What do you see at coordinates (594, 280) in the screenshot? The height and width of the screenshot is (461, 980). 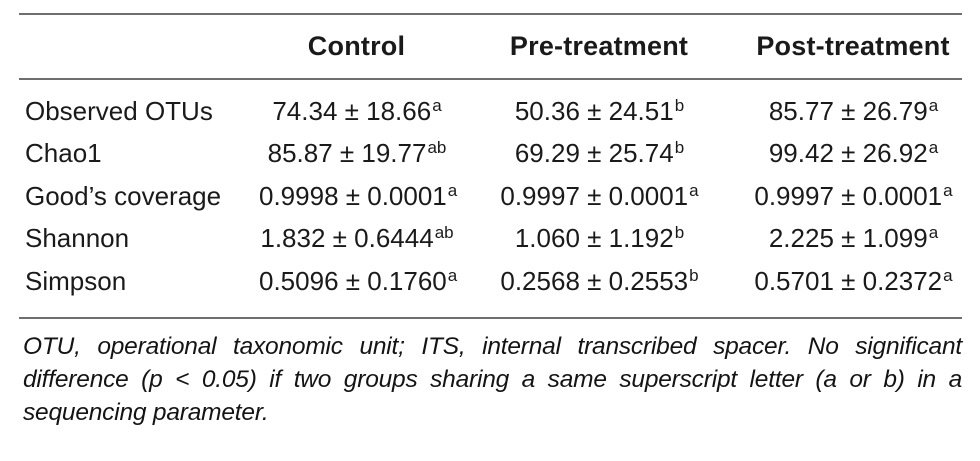 I see `cell-value: 0.2568 ± 0.2553` at bounding box center [594, 280].